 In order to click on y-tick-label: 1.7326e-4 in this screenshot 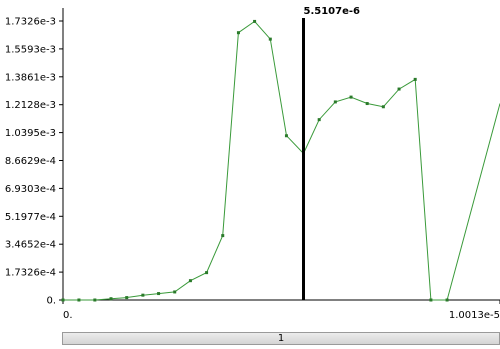, I will do `click(30, 273)`.